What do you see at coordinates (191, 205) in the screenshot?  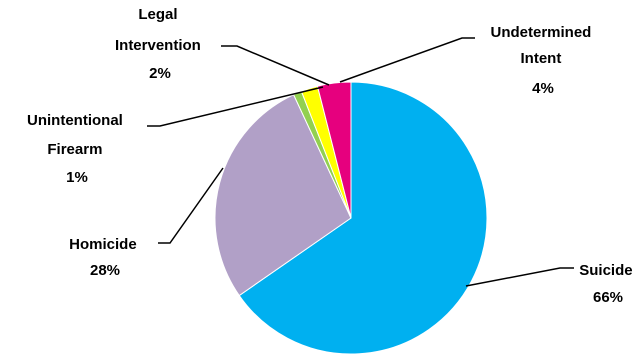 I see `leader-line-homicide` at bounding box center [191, 205].